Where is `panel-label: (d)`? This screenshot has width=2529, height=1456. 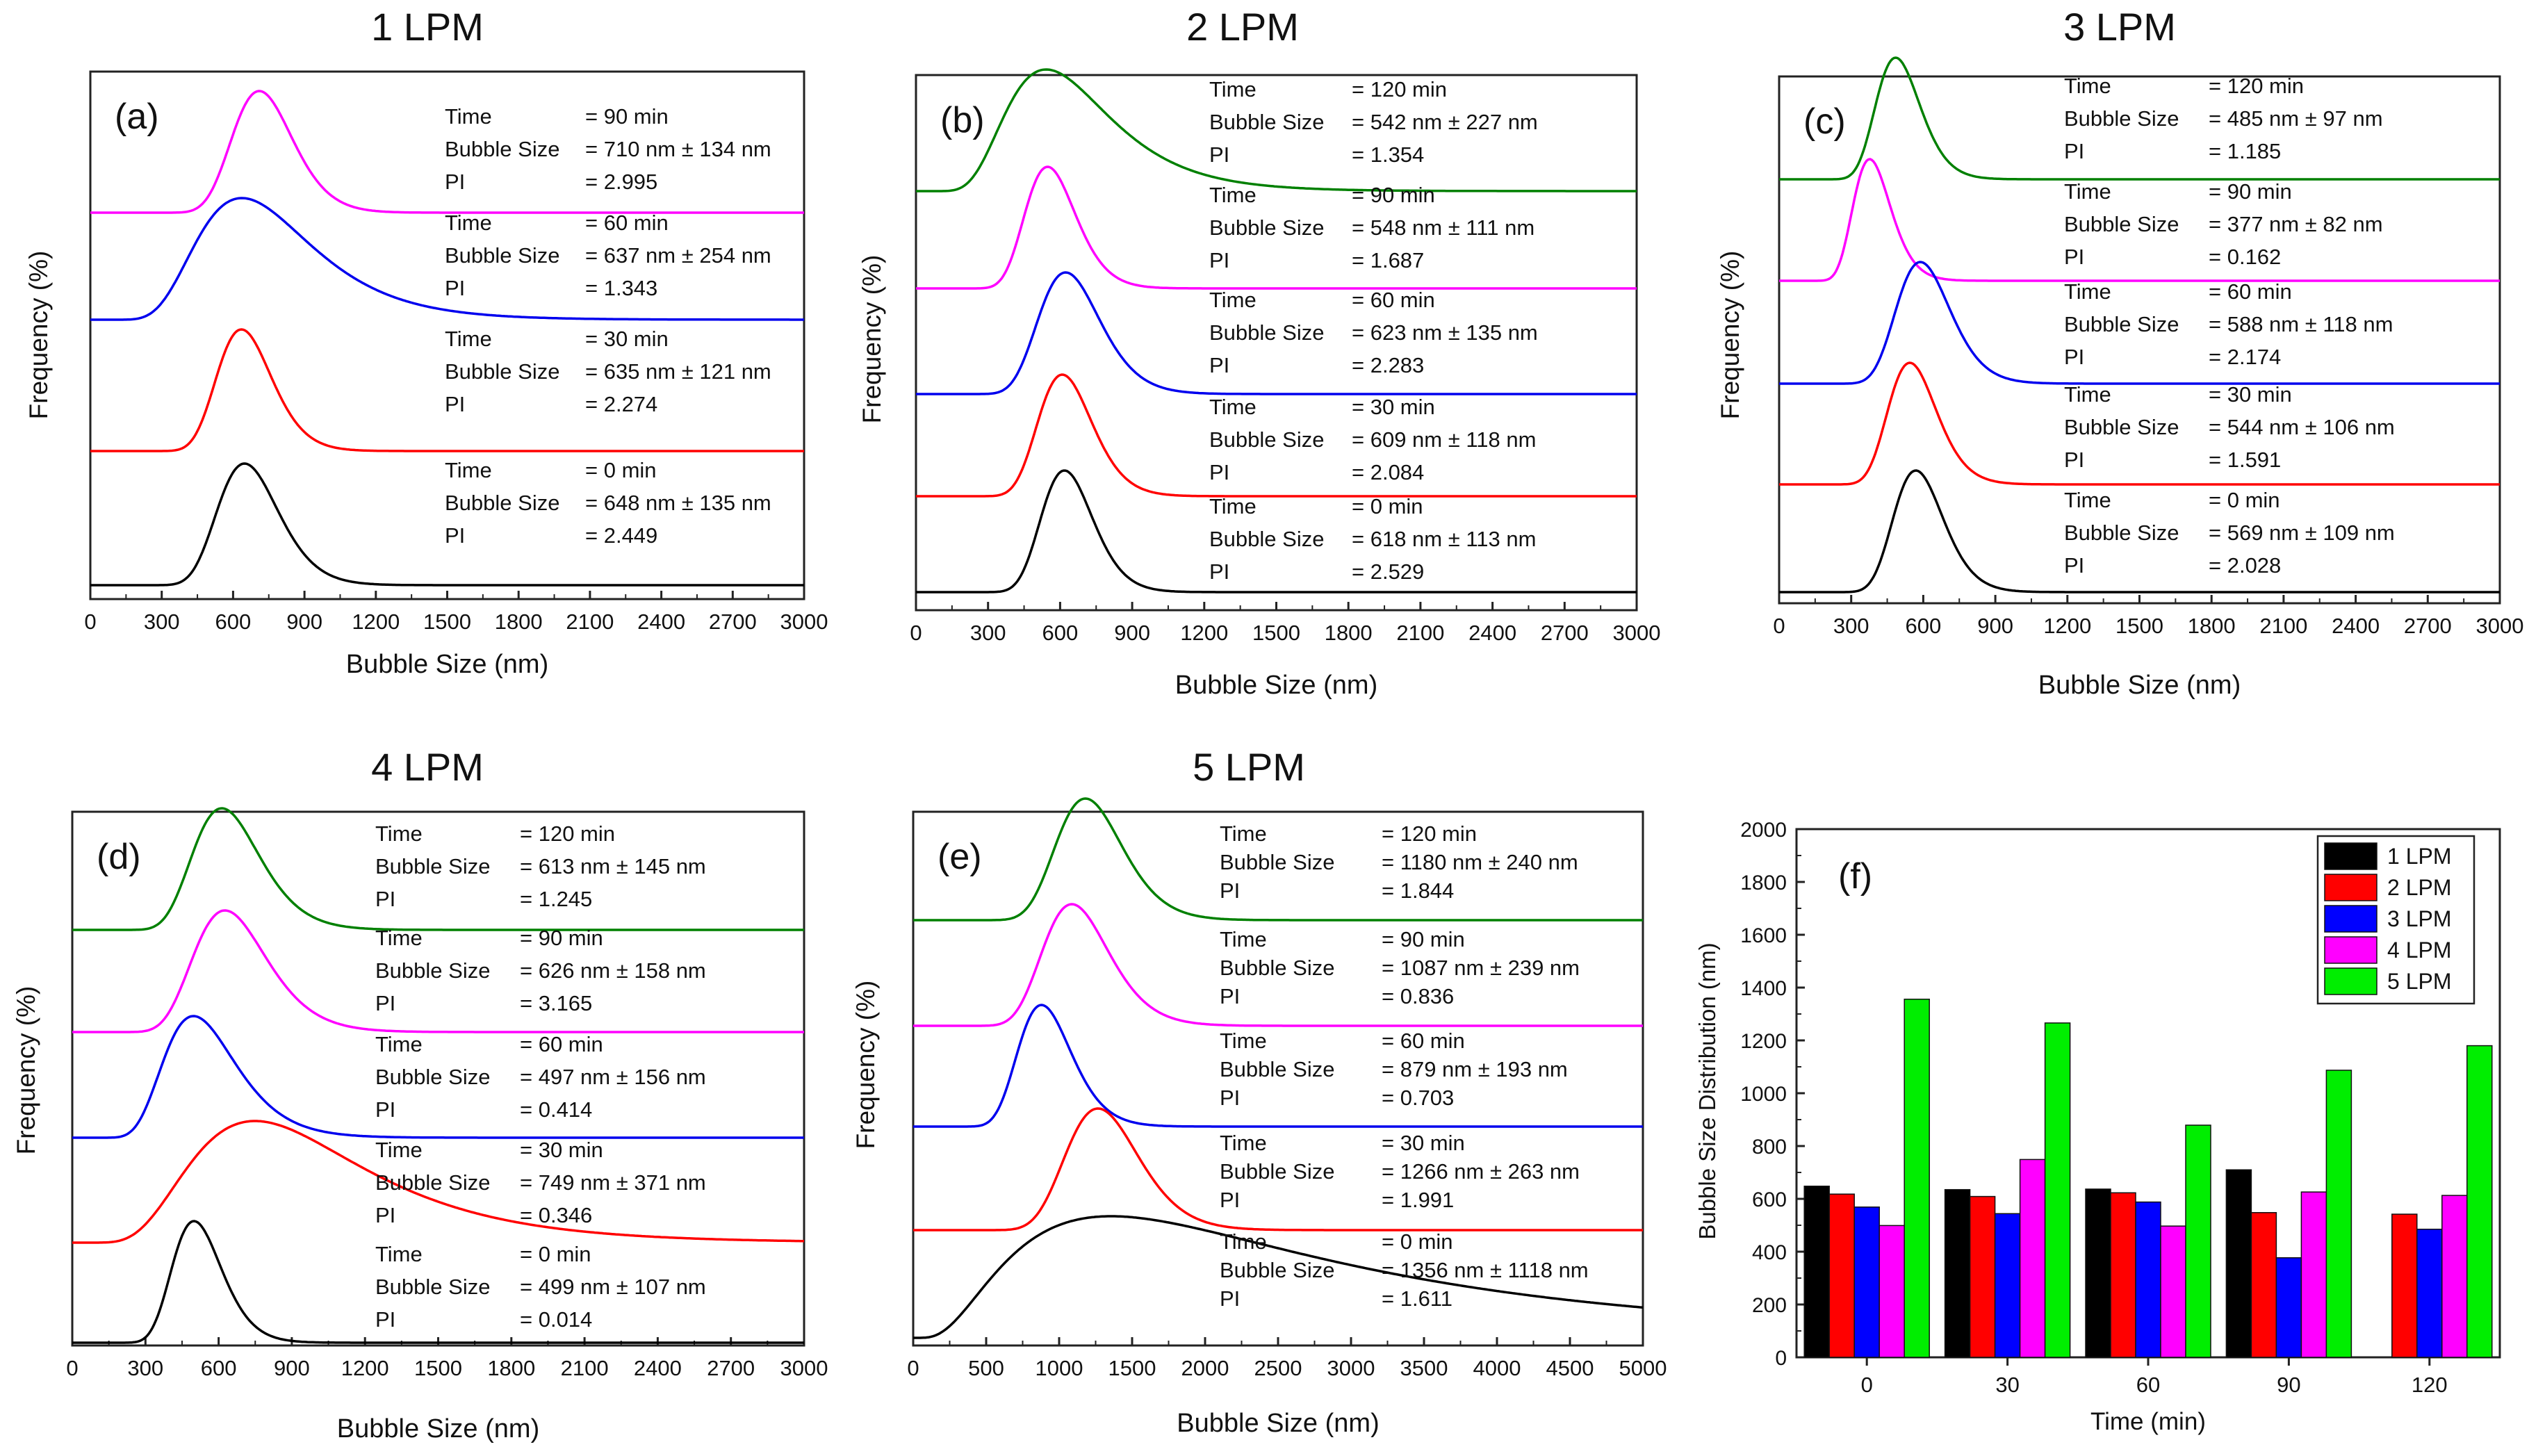 panel-label: (d) is located at coordinates (119, 857).